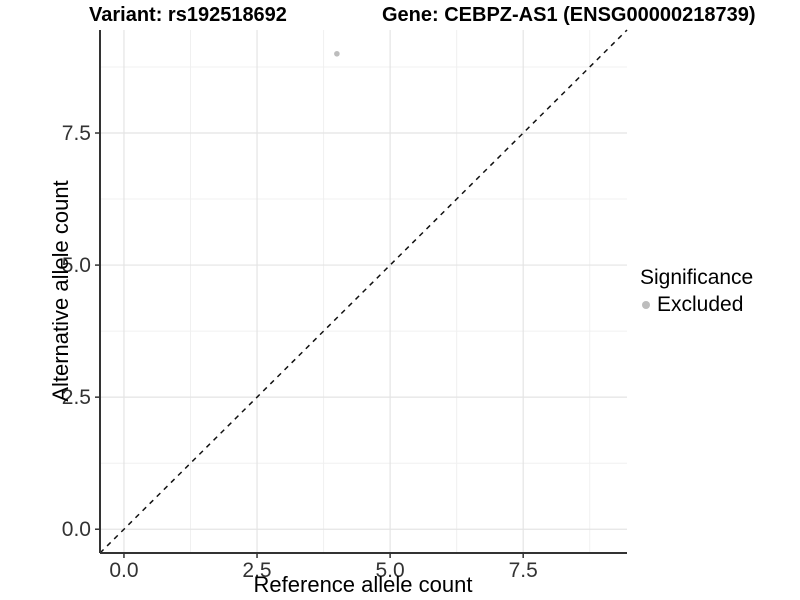 The width and height of the screenshot is (800, 600). I want to click on x-axis-title: Reference allele count, so click(363, 584).